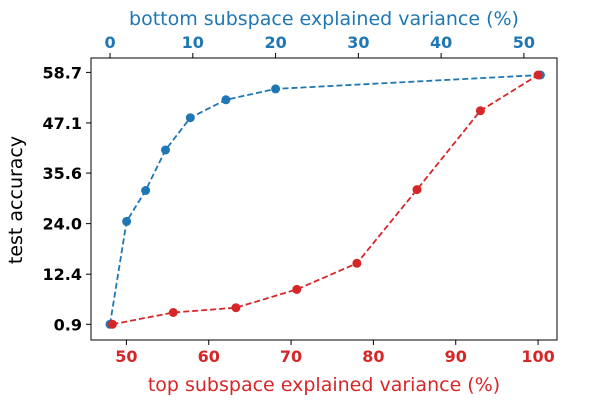 The width and height of the screenshot is (600, 400). What do you see at coordinates (68, 324) in the screenshot?
I see `y-tick-label: 0.9` at bounding box center [68, 324].